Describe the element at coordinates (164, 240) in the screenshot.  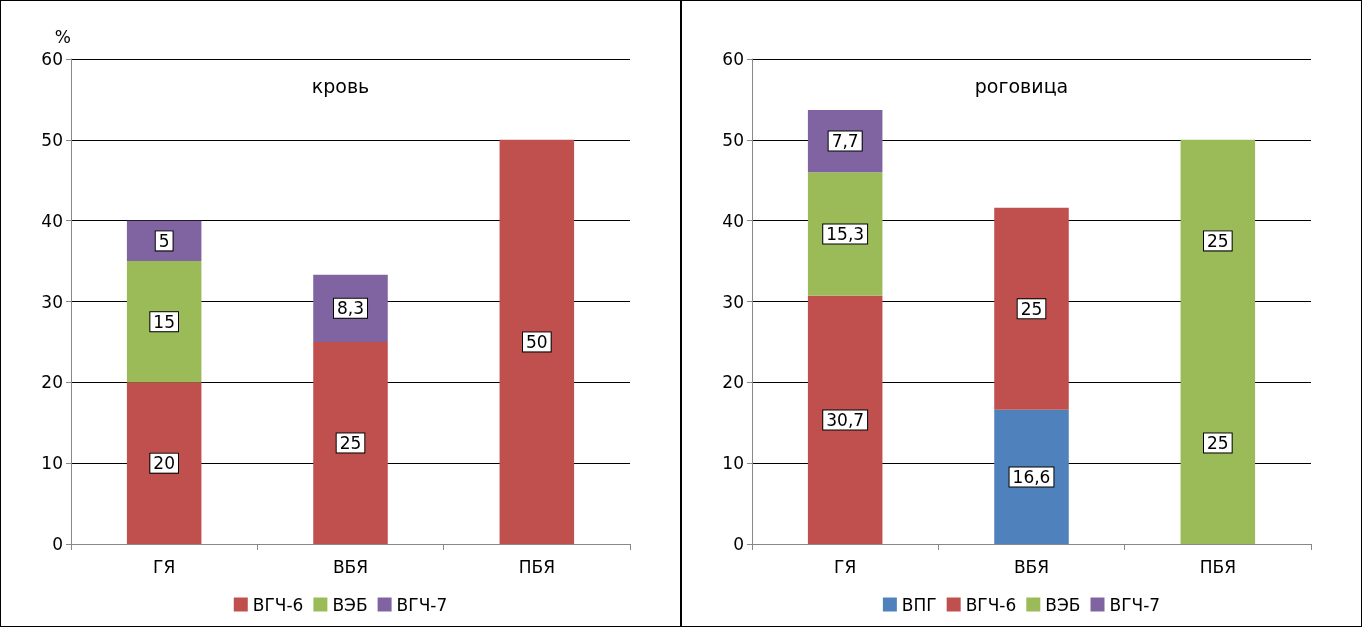
I see `data-label: 5` at that location.